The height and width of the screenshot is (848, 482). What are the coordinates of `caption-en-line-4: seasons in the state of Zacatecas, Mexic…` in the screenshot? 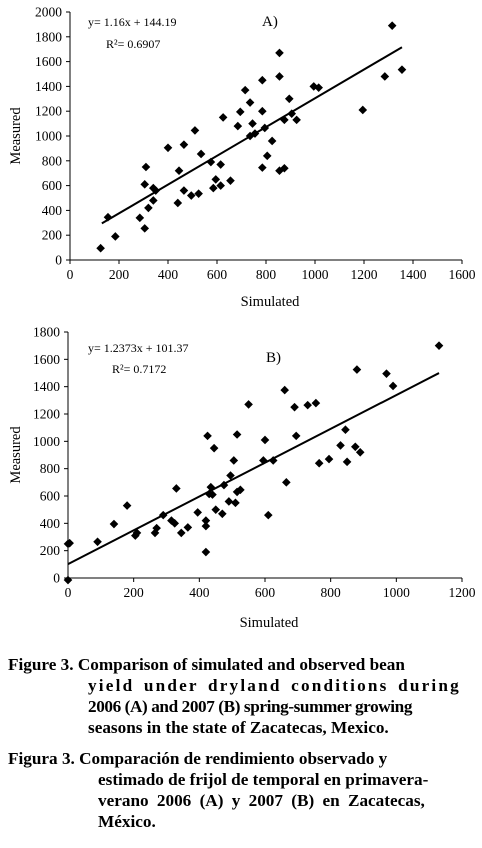 It's located at (238, 727).